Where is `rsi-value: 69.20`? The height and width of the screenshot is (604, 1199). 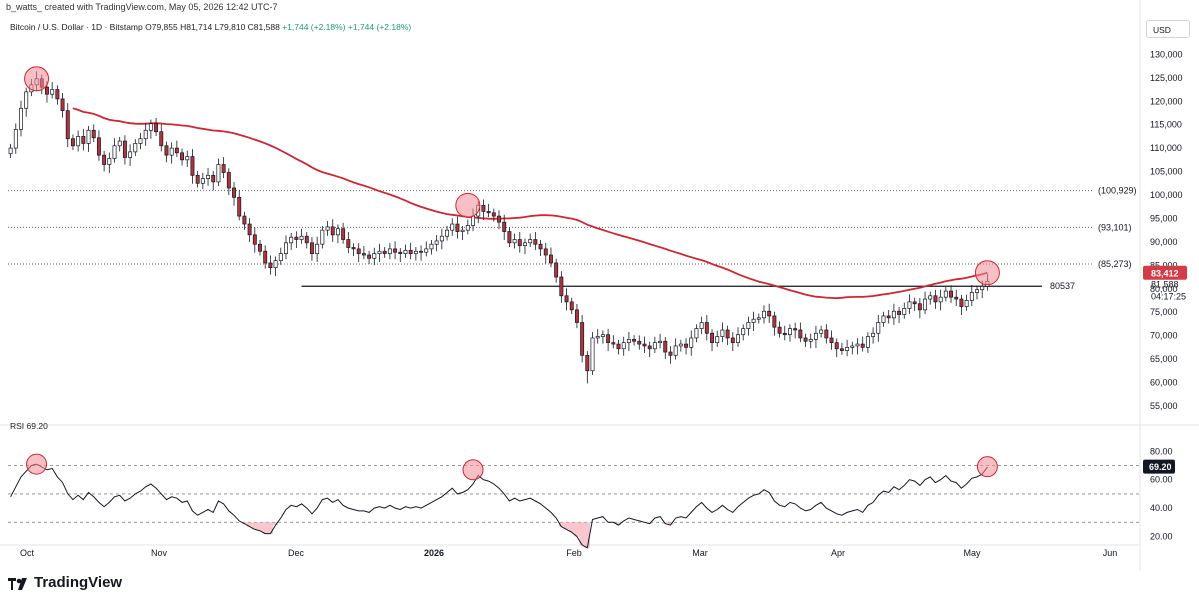
rsi-value: 69.20 is located at coordinates (37, 426).